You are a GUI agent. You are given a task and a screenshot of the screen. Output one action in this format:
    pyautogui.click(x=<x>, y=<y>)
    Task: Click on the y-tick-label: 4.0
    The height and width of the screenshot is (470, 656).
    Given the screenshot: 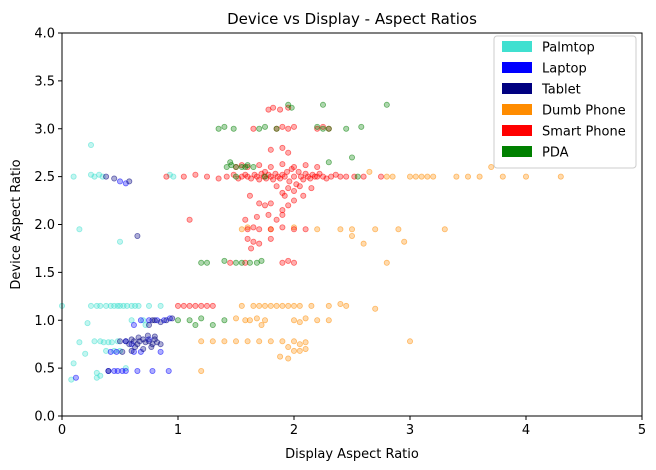 What is the action you would take?
    pyautogui.click(x=44, y=34)
    